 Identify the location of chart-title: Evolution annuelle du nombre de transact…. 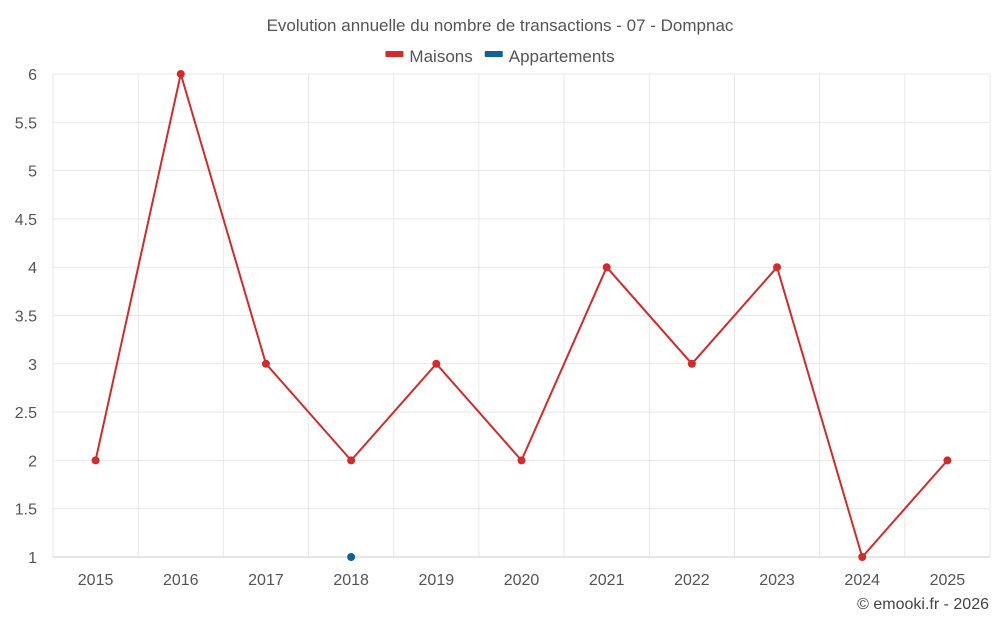
(500, 25).